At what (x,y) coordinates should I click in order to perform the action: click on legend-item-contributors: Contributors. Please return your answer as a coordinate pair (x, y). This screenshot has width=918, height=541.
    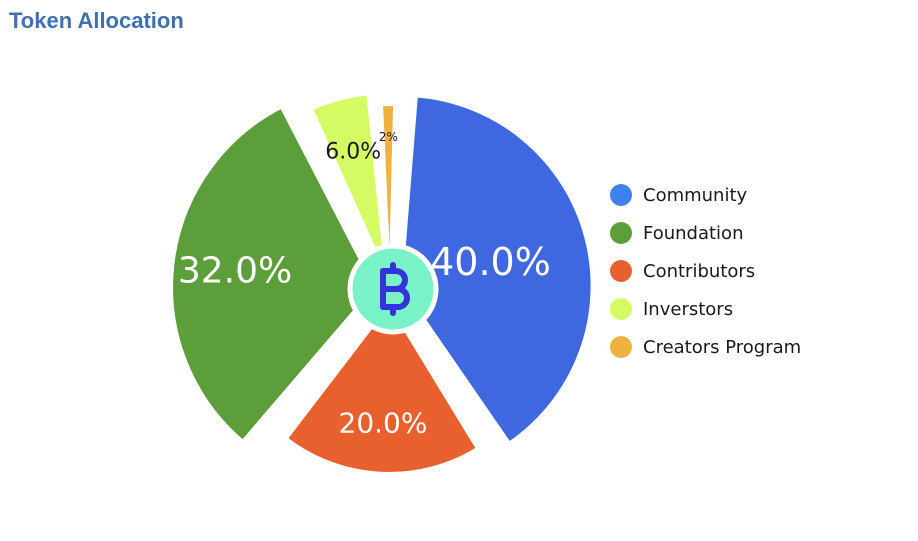
    Looking at the image, I should click on (705, 271).